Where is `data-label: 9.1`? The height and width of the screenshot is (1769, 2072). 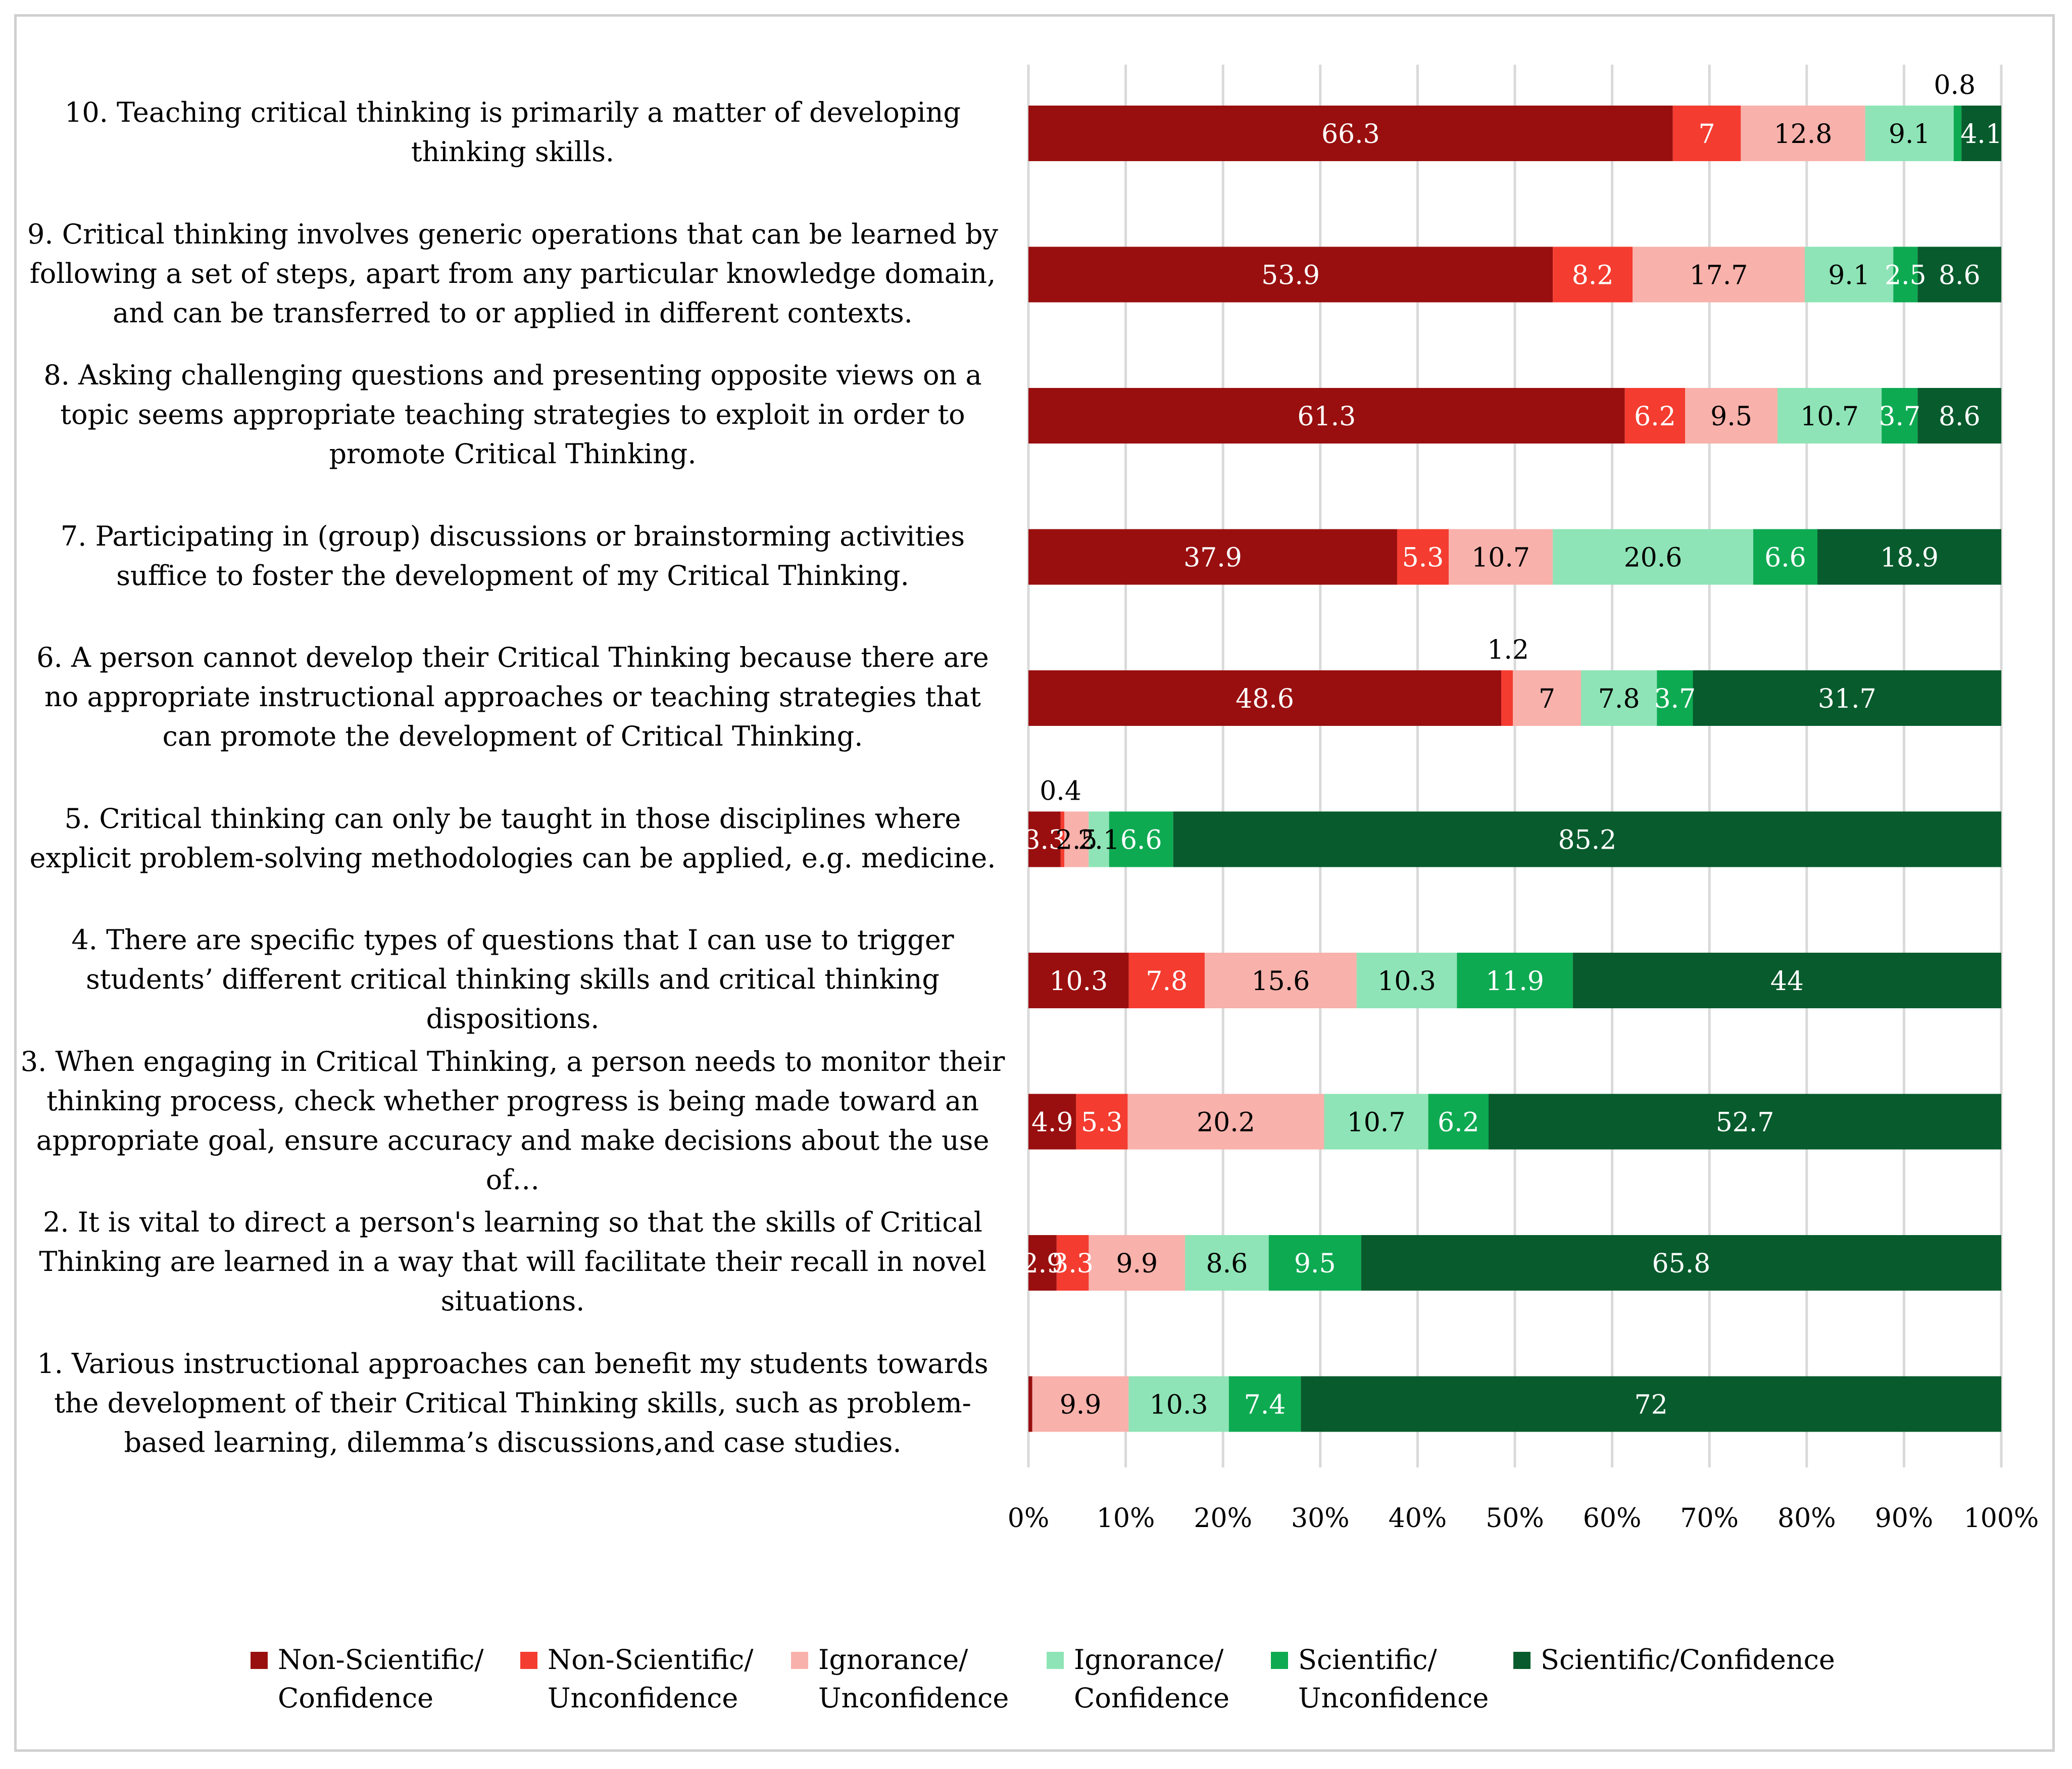 data-label: 9.1 is located at coordinates (1849, 276).